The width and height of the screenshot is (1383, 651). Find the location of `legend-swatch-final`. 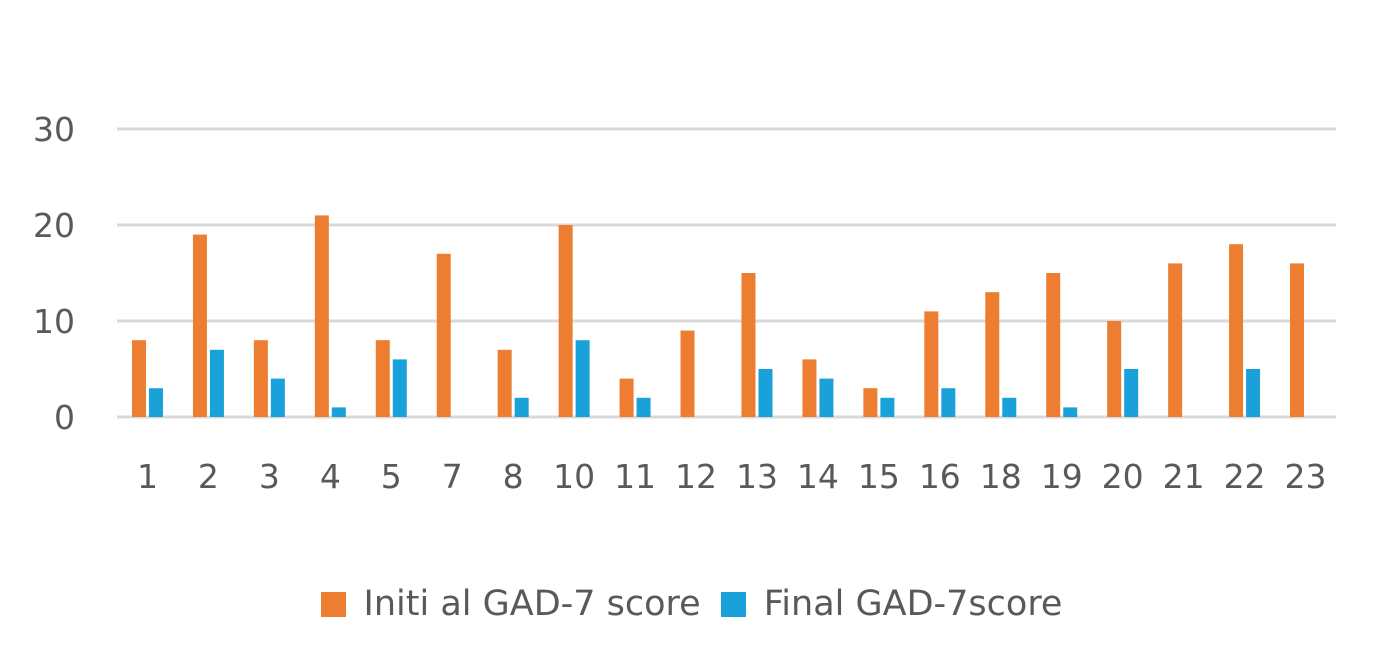

legend-swatch-final is located at coordinates (733, 604).